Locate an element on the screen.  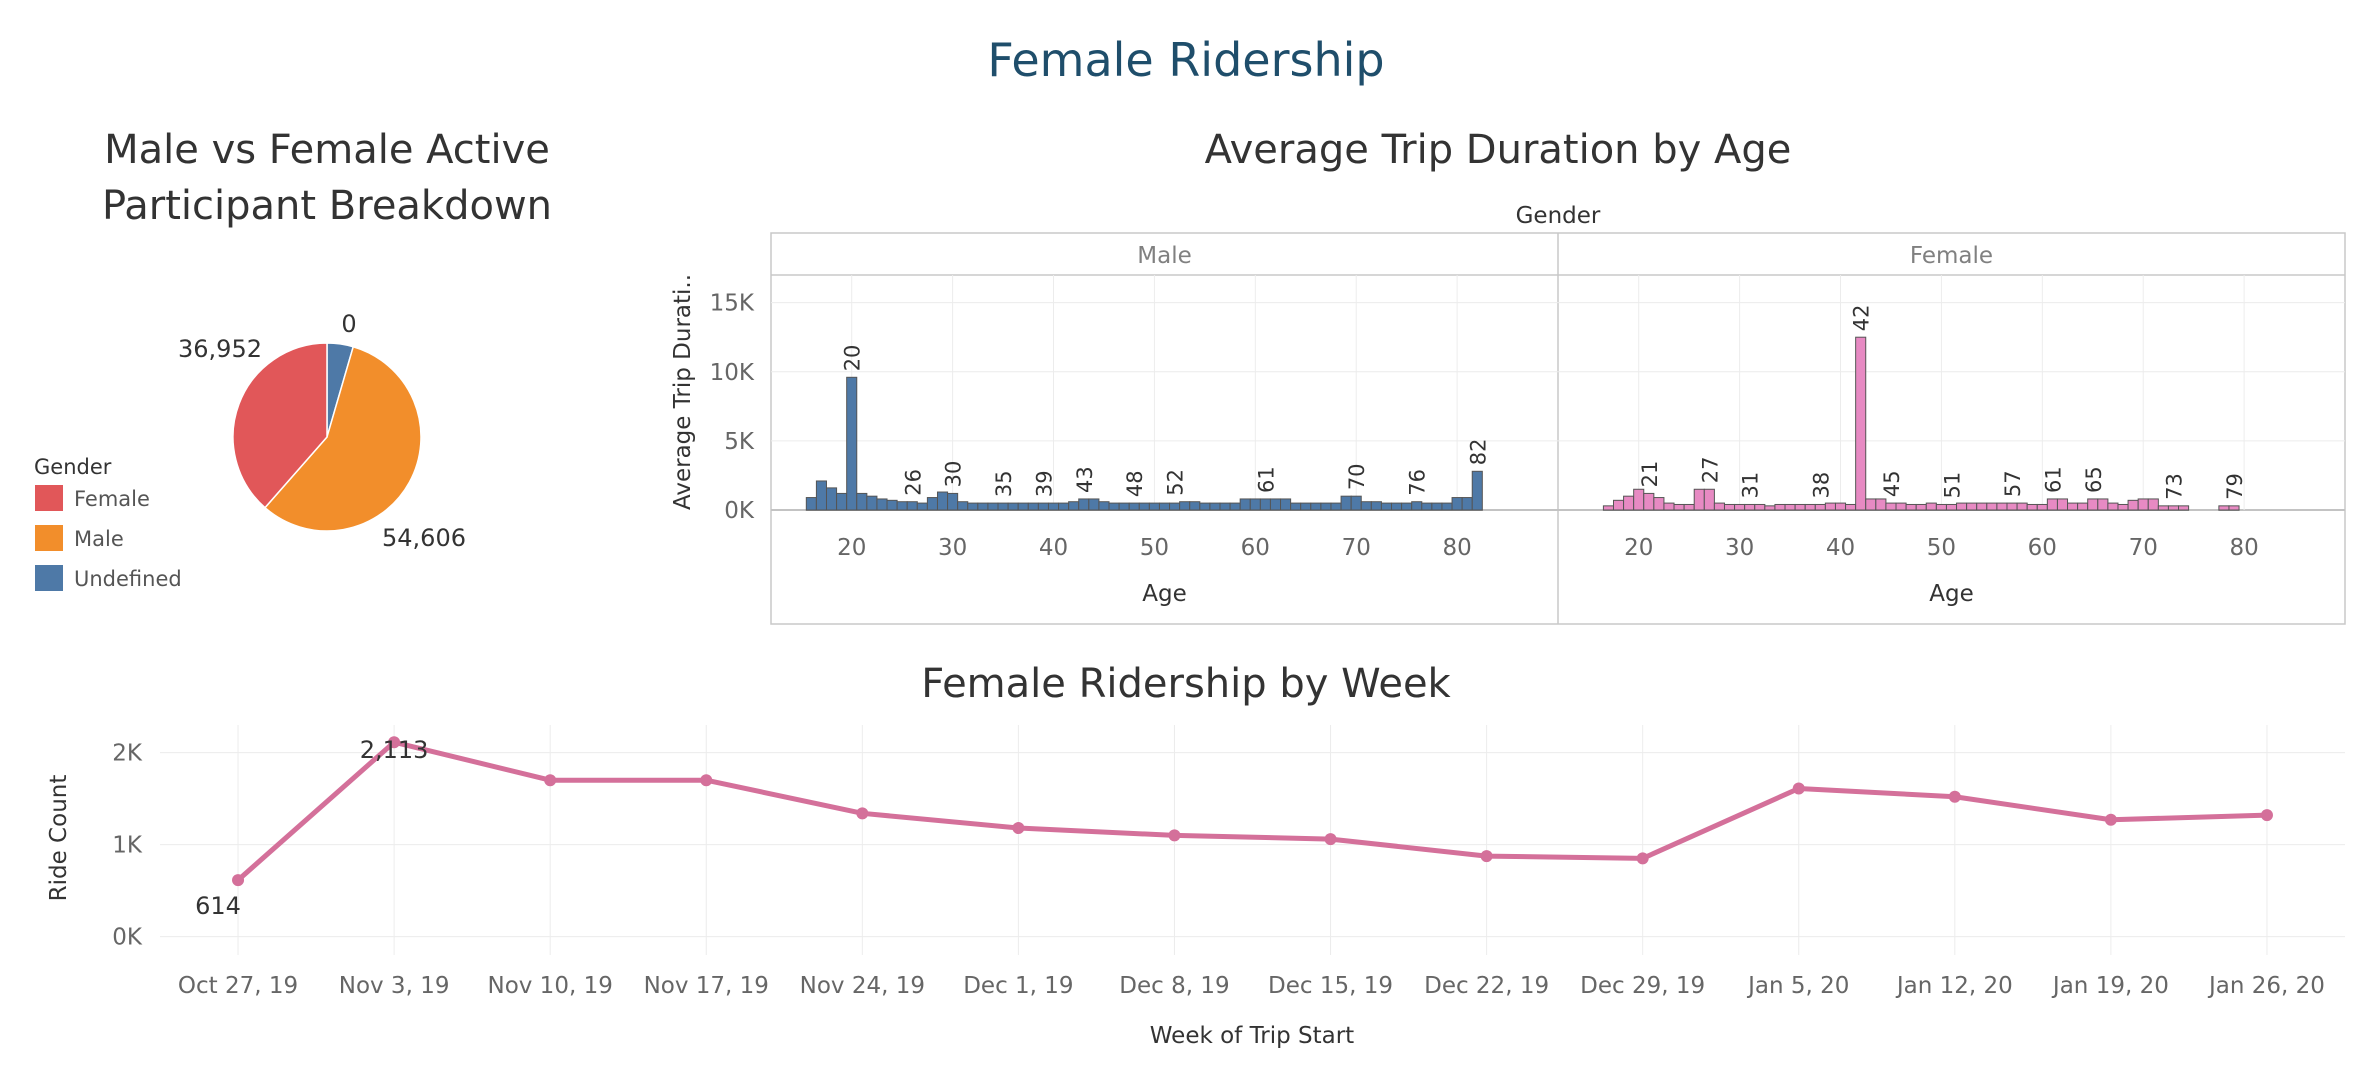
bar-label-female-61: 61 is located at coordinates (2053, 479).